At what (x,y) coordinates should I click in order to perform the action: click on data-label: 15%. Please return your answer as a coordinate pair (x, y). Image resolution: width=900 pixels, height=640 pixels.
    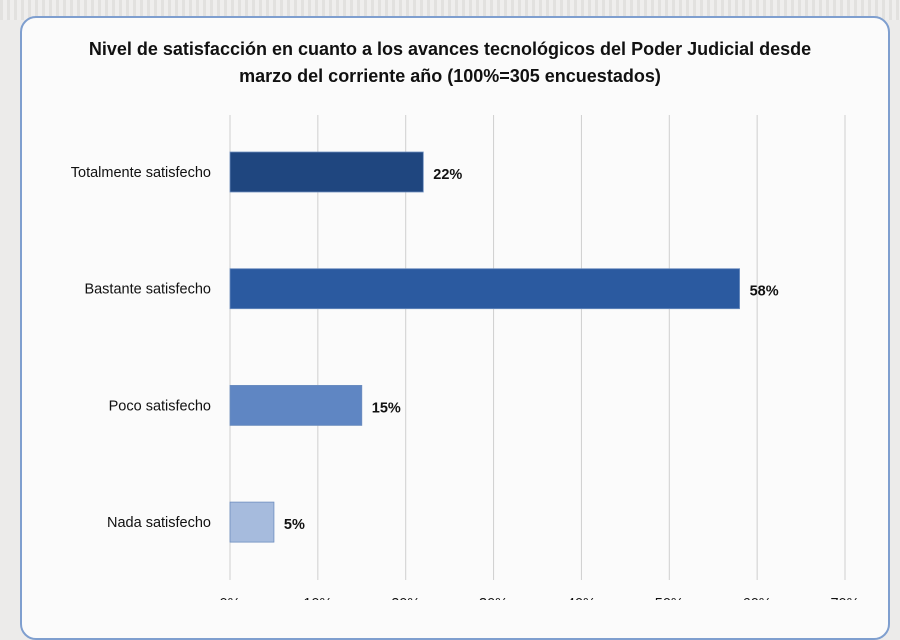
    Looking at the image, I should click on (386, 408).